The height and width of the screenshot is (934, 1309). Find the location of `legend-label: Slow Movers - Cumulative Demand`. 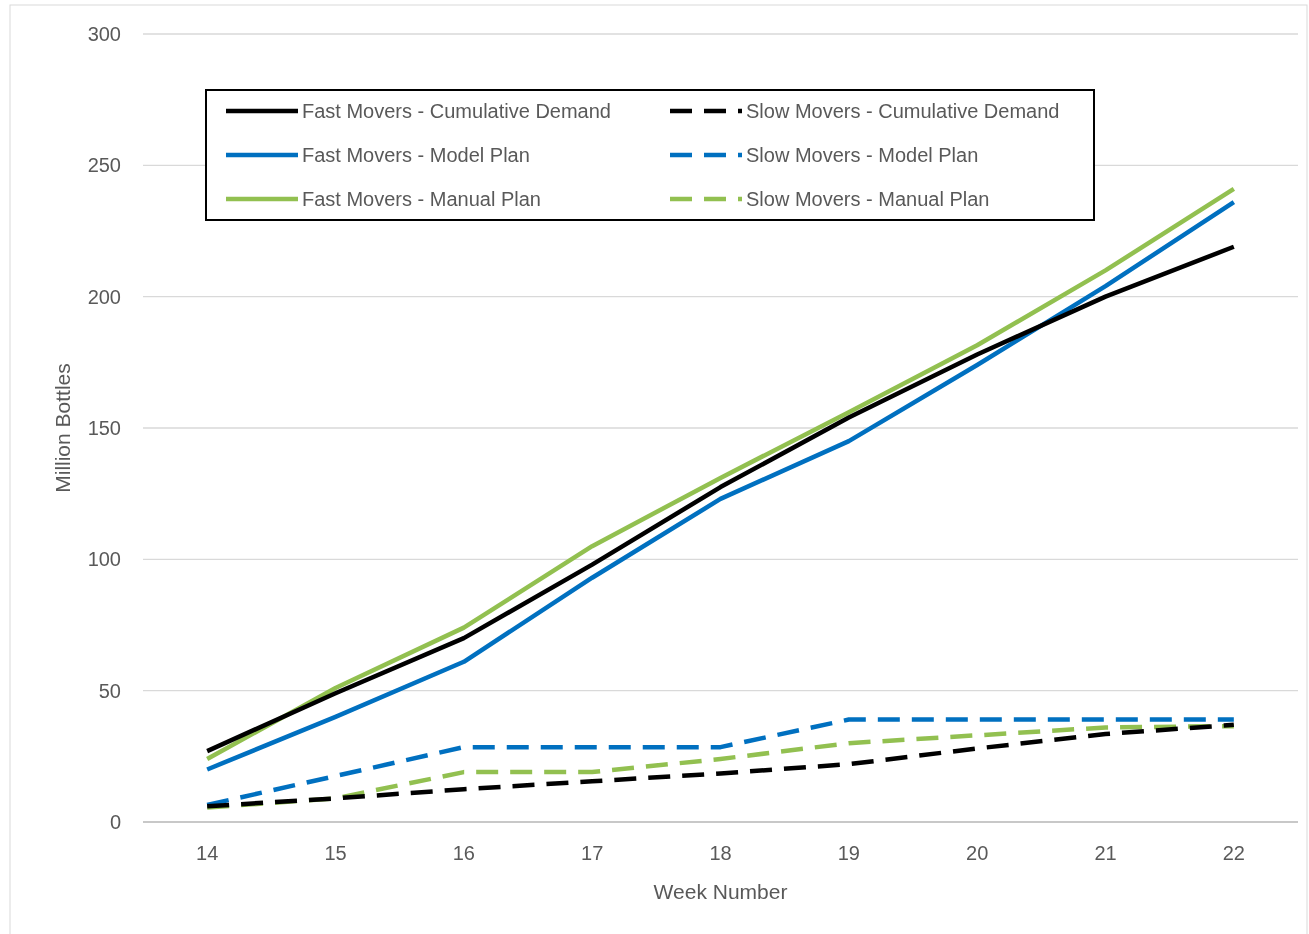

legend-label: Slow Movers - Cumulative Demand is located at coordinates (903, 111).